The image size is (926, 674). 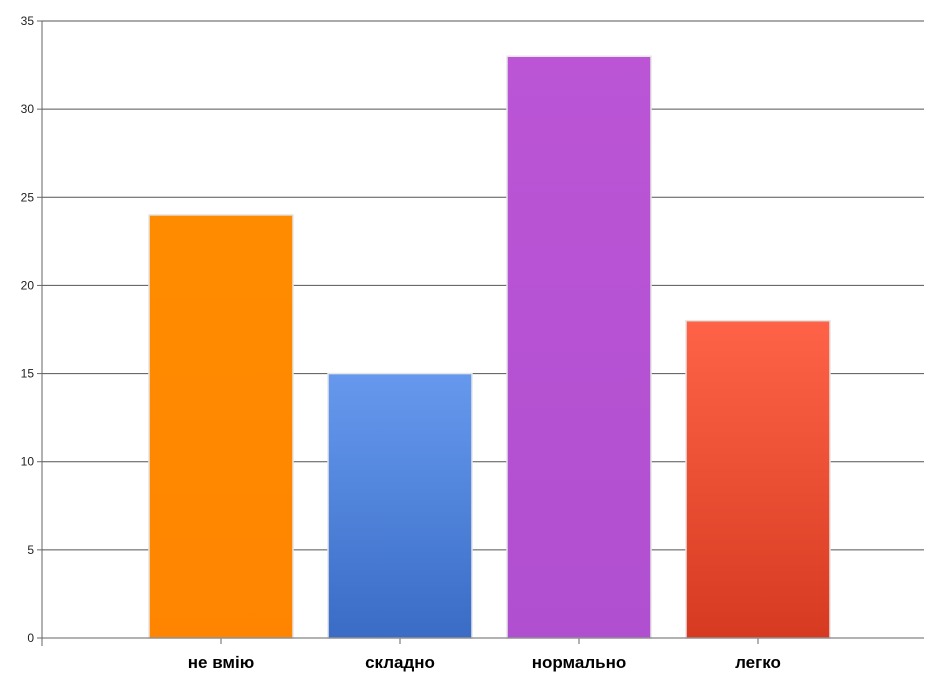 I want to click on y-tick-label-20: 20, so click(x=28, y=285).